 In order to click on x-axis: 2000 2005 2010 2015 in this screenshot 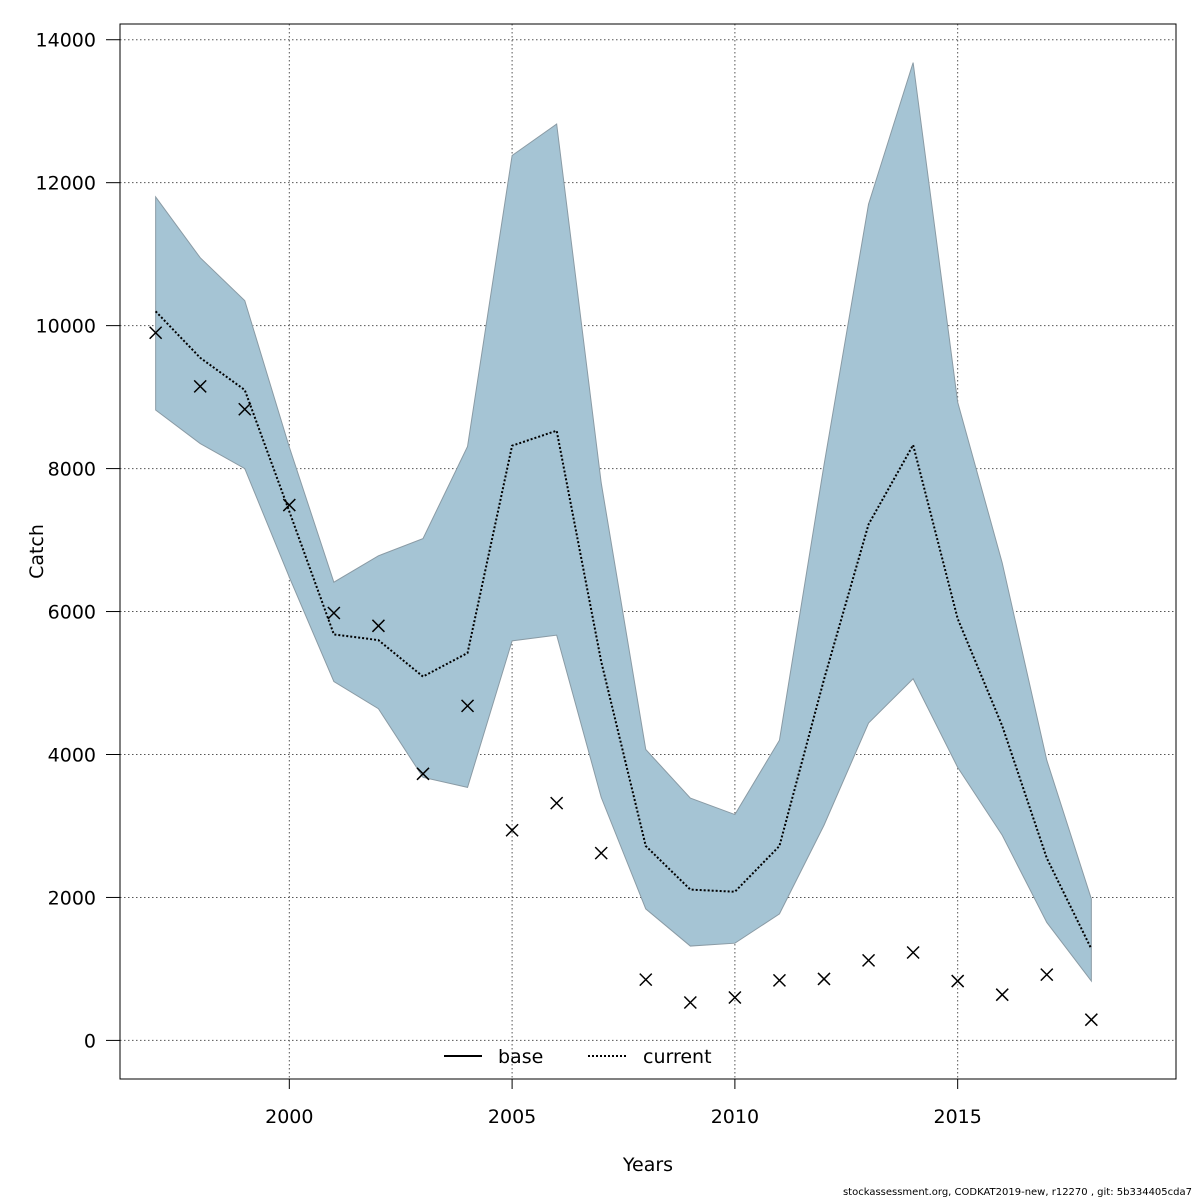, I will do `click(623, 1103)`.